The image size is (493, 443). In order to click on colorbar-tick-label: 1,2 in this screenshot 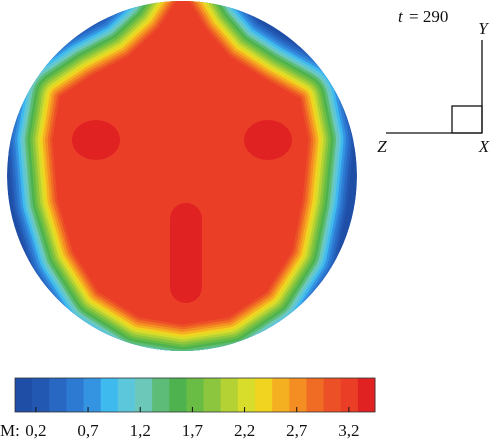, I will do `click(140, 430)`.